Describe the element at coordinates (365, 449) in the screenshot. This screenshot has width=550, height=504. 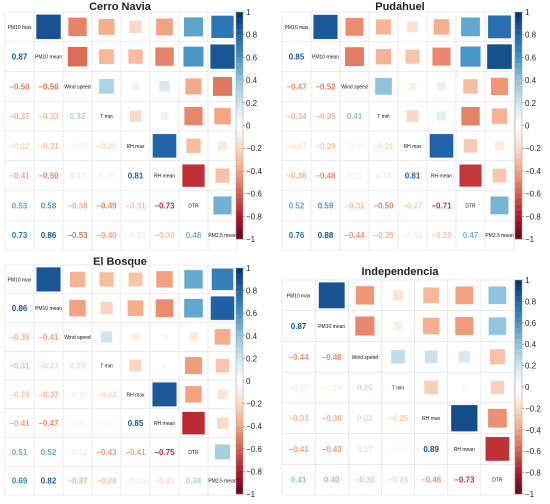
I see `correlation-value: 0.17` at that location.